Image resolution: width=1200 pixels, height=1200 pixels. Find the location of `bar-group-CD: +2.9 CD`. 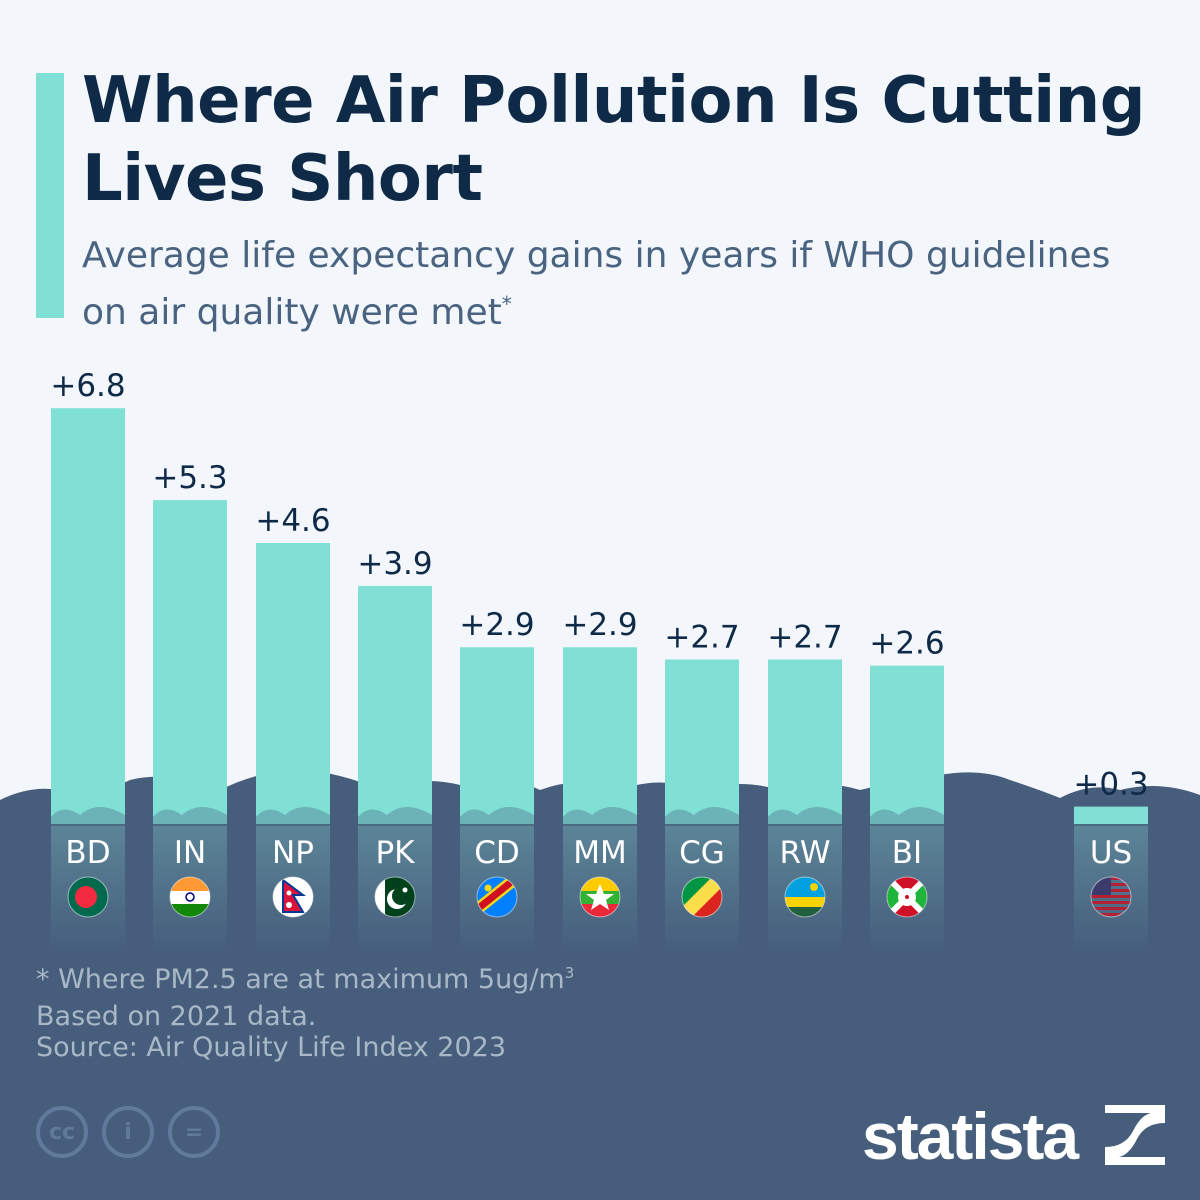

bar-group-CD: +2.9 CD is located at coordinates (497, 778).